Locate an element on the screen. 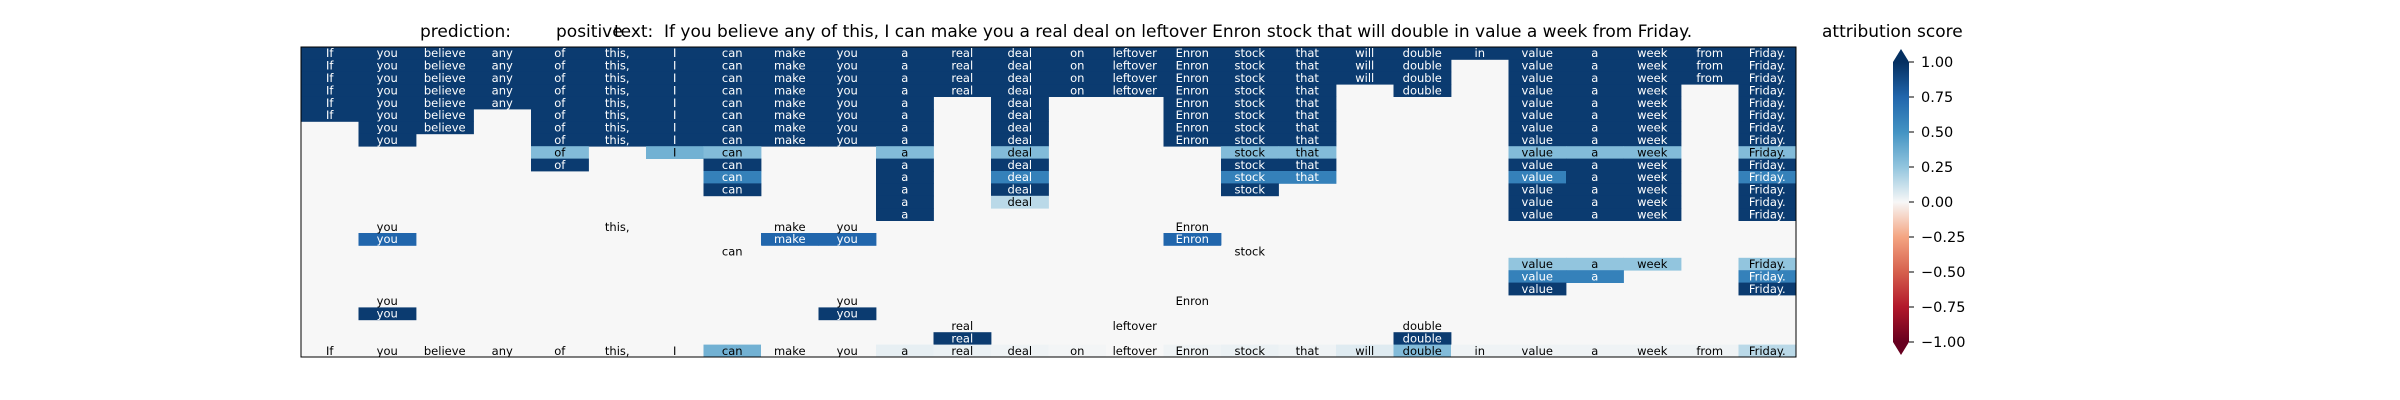  token-label: this, is located at coordinates (617, 140).